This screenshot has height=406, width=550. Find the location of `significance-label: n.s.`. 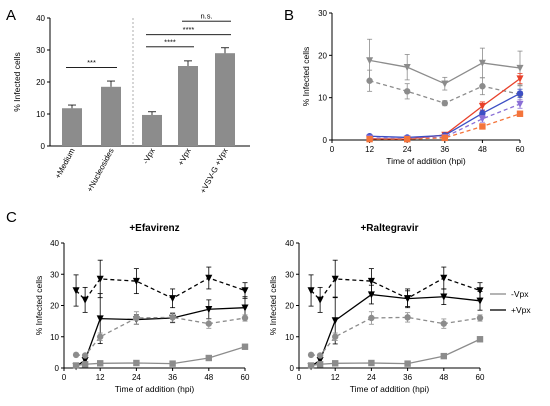

significance-label: n.s. is located at coordinates (206, 16).